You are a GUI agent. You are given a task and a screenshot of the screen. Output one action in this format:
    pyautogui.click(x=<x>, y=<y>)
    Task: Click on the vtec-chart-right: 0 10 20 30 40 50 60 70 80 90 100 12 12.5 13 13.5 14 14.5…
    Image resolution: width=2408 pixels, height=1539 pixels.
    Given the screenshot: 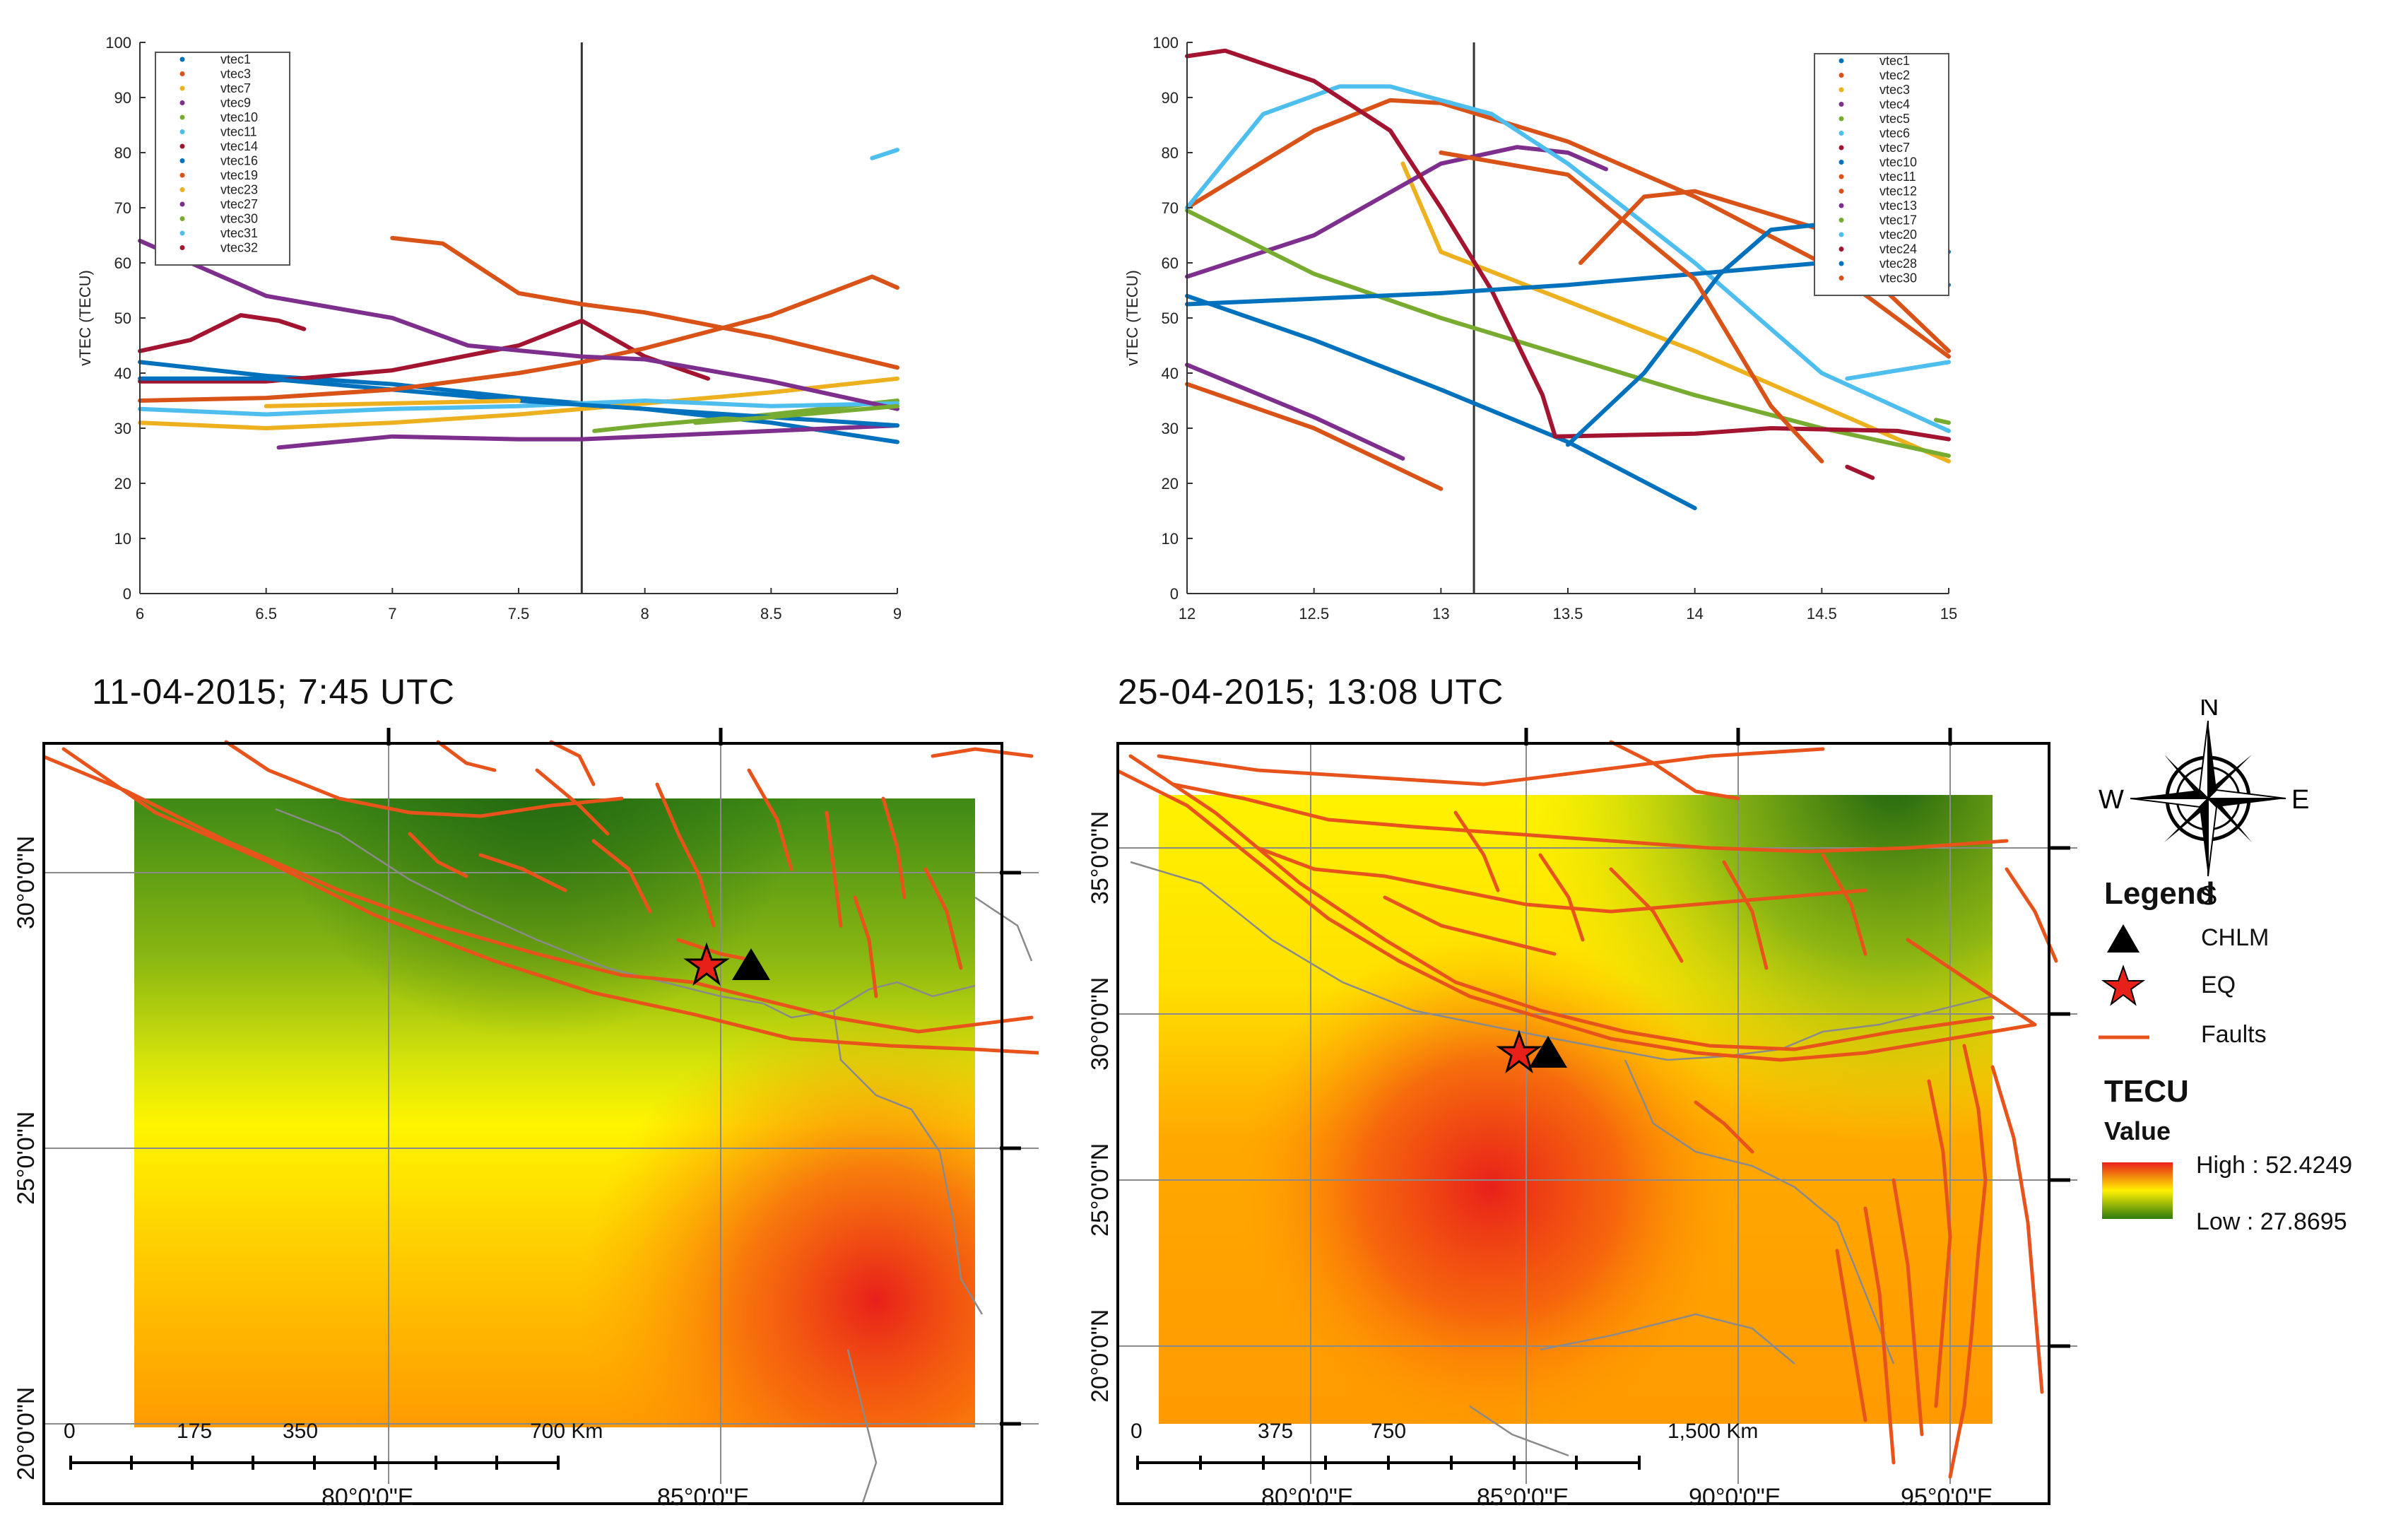 What is the action you would take?
    pyautogui.click(x=1540, y=328)
    